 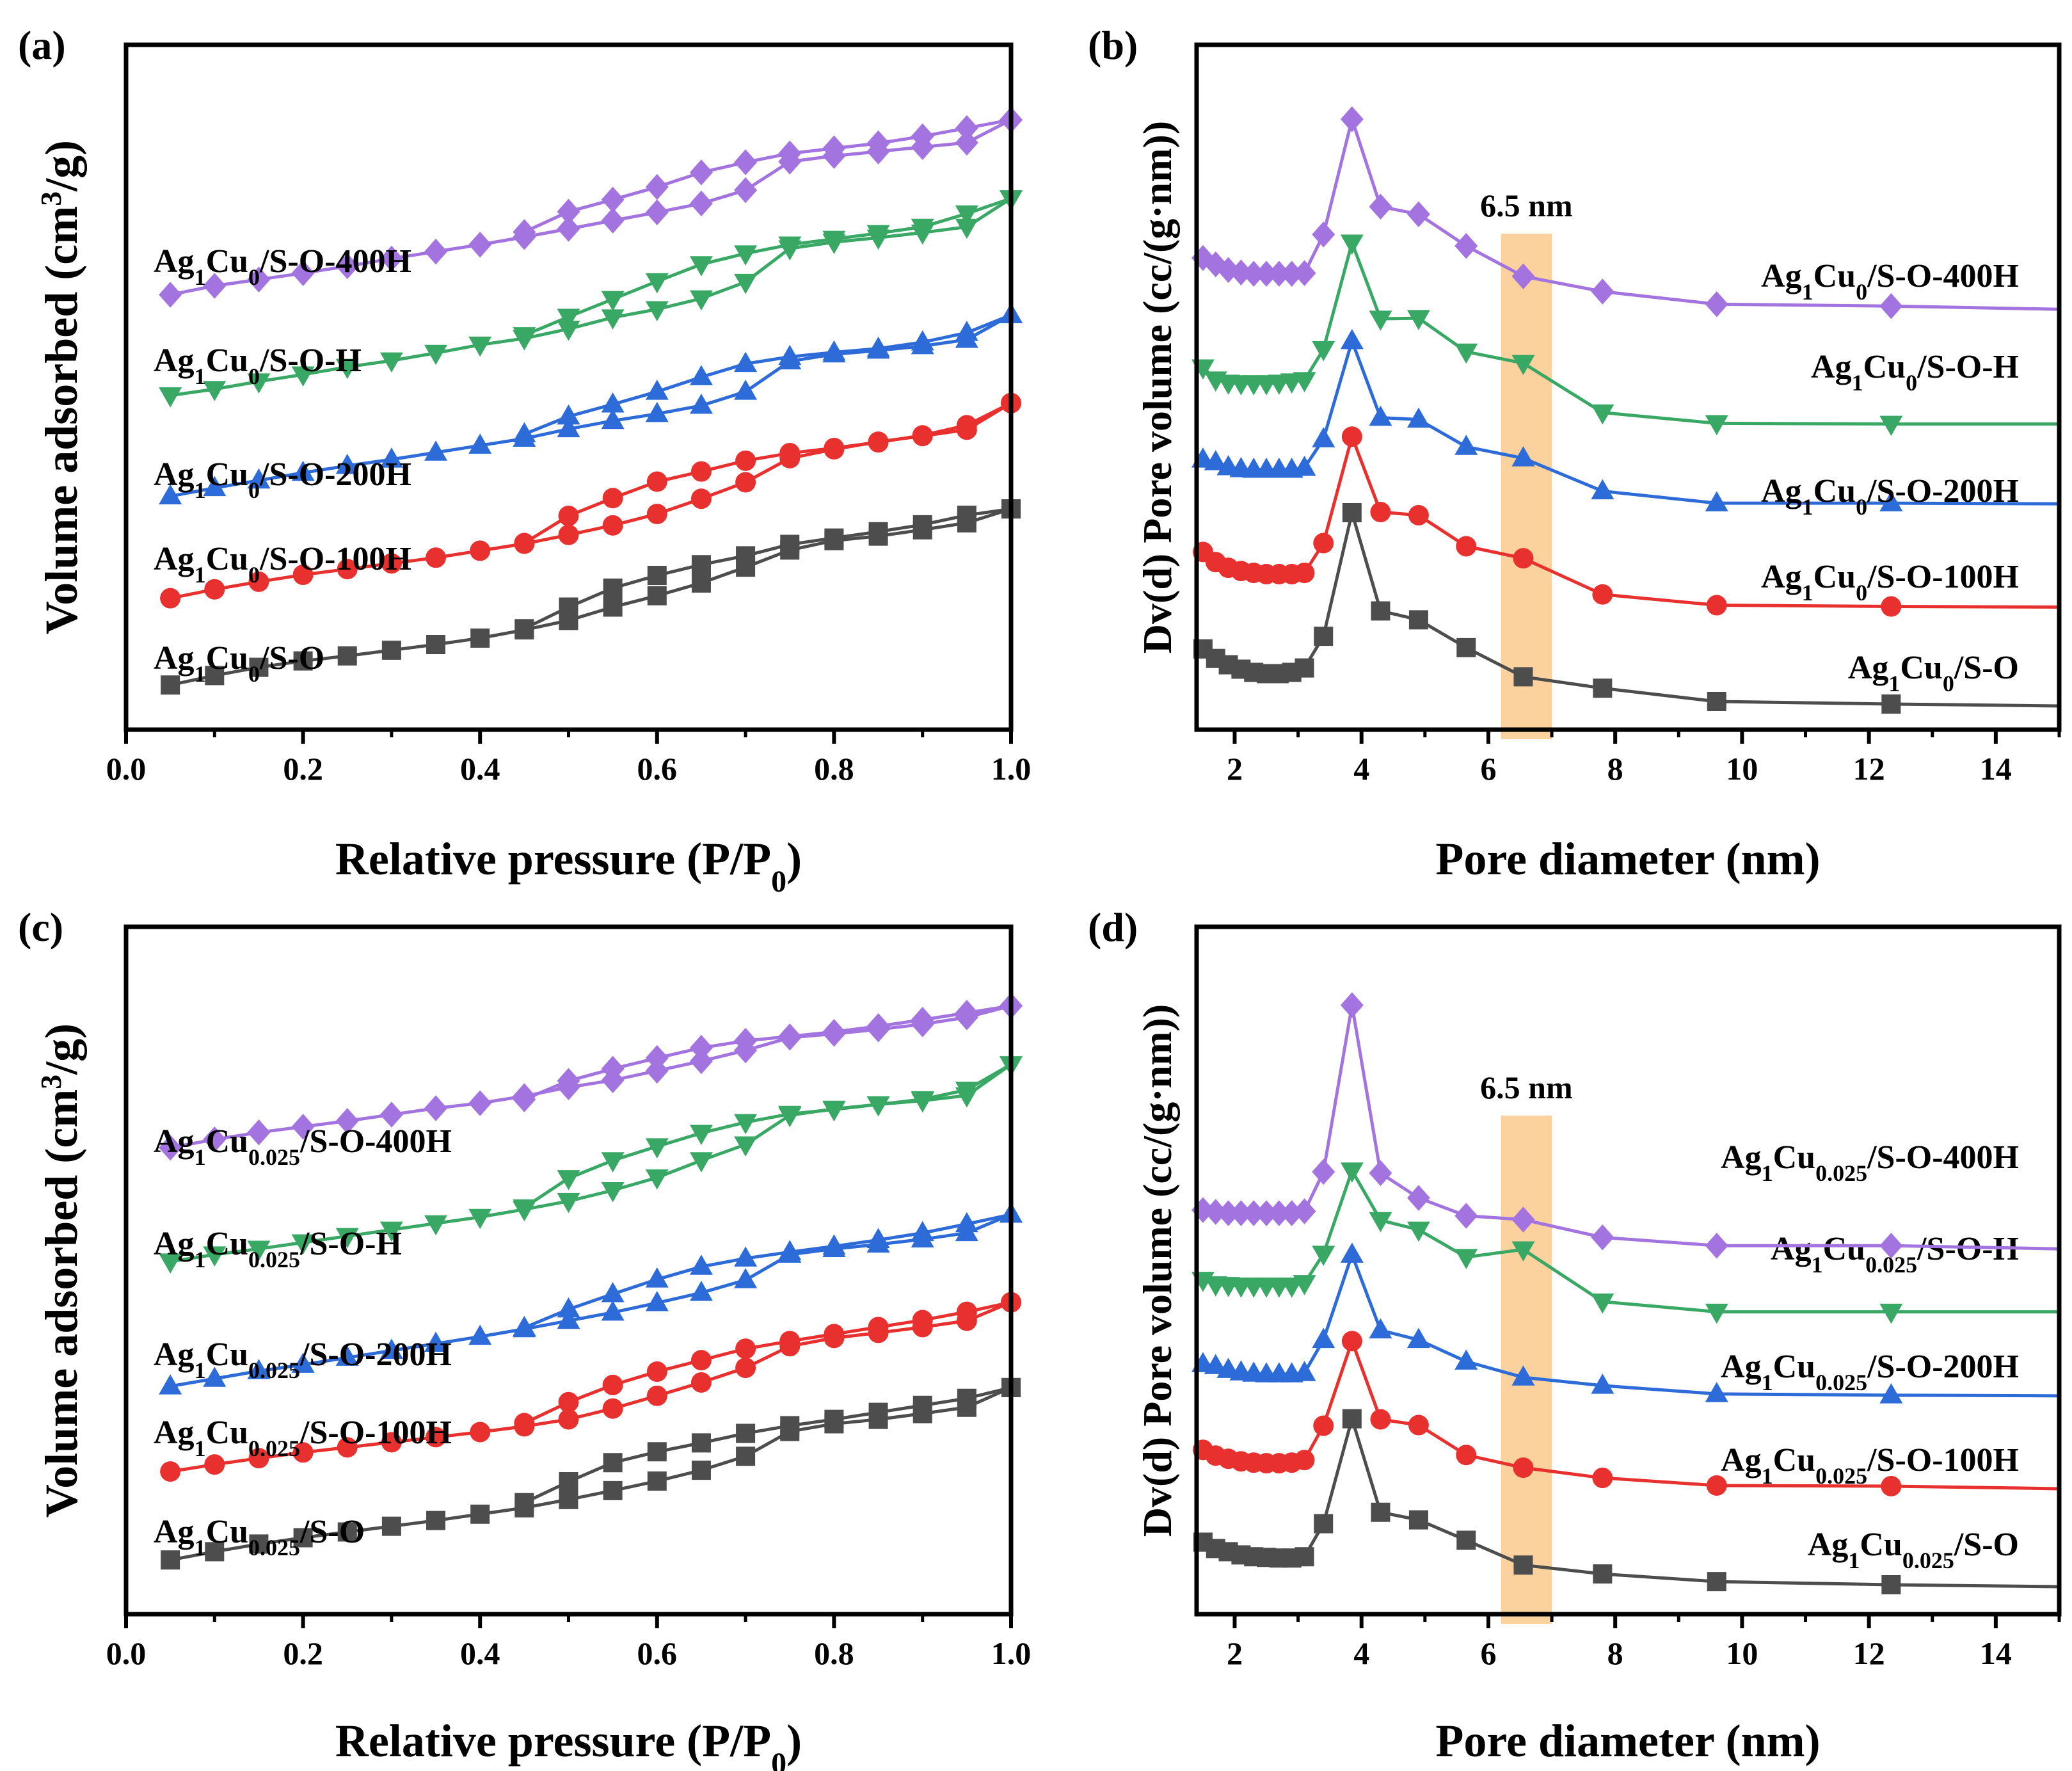 What do you see at coordinates (1627, 1502) in the screenshot?
I see `series-Ag1Cu0.025/S-O` at bounding box center [1627, 1502].